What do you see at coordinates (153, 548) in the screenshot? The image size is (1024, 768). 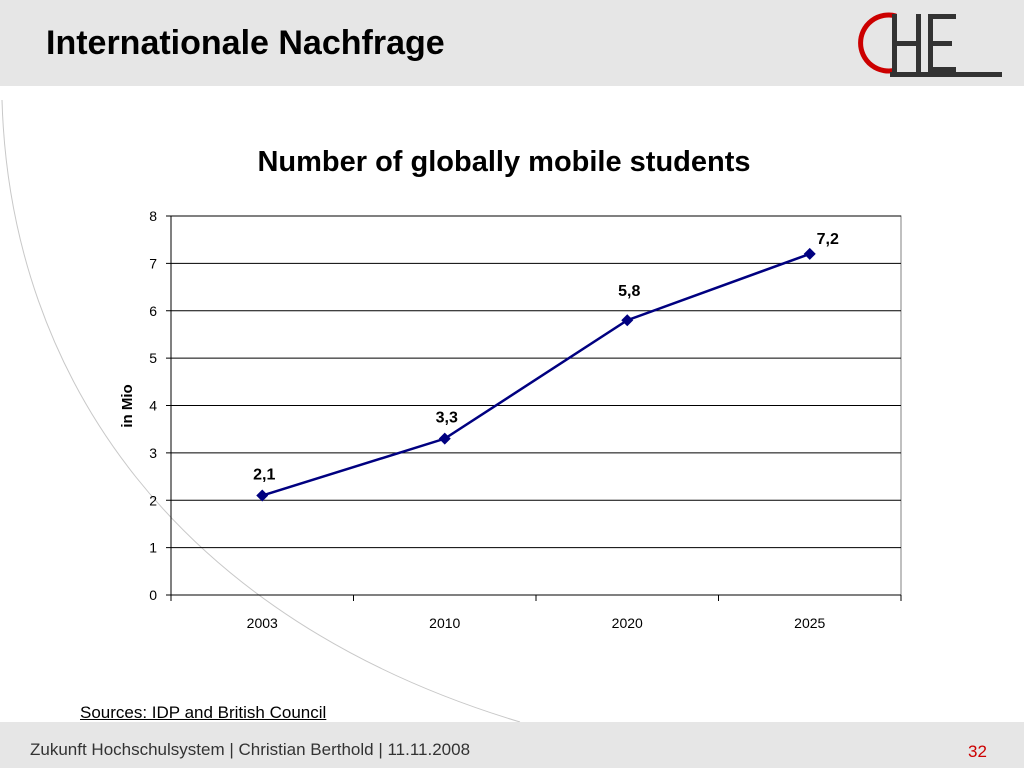 I see `y-tick-label: 1` at bounding box center [153, 548].